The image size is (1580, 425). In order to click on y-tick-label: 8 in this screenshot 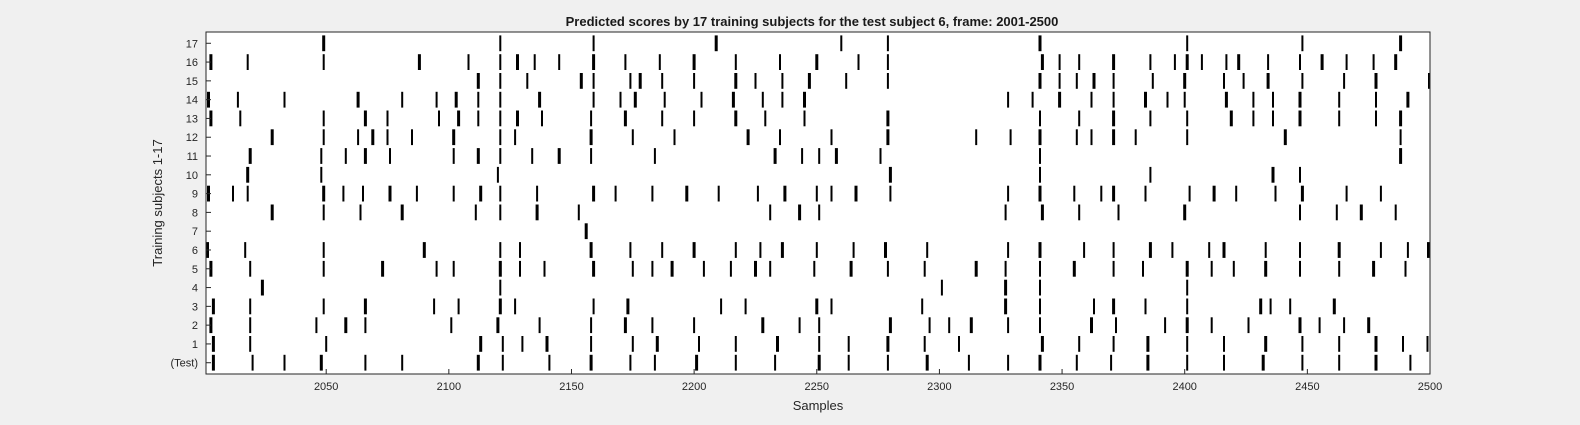, I will do `click(195, 213)`.